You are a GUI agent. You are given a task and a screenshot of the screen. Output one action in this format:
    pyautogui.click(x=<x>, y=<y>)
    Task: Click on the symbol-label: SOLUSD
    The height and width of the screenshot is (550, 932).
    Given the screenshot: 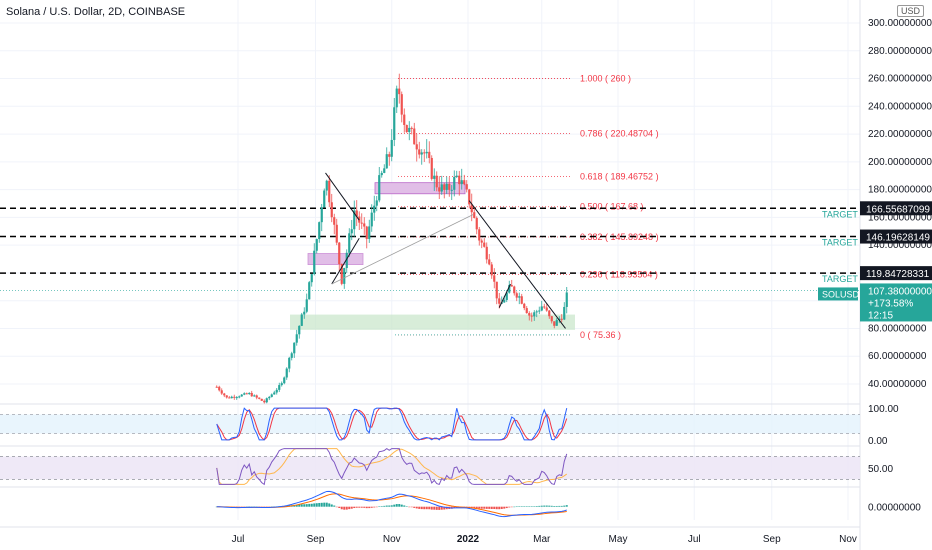 What is the action you would take?
    pyautogui.click(x=841, y=294)
    